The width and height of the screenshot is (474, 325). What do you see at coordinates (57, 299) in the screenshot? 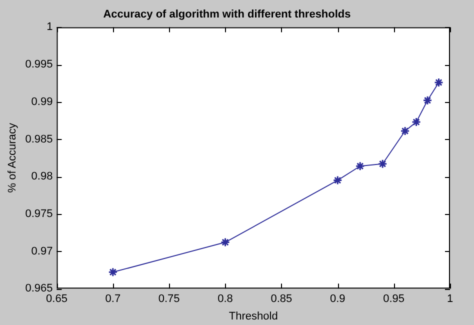
I see `x-tick-label: 0.65` at bounding box center [57, 299].